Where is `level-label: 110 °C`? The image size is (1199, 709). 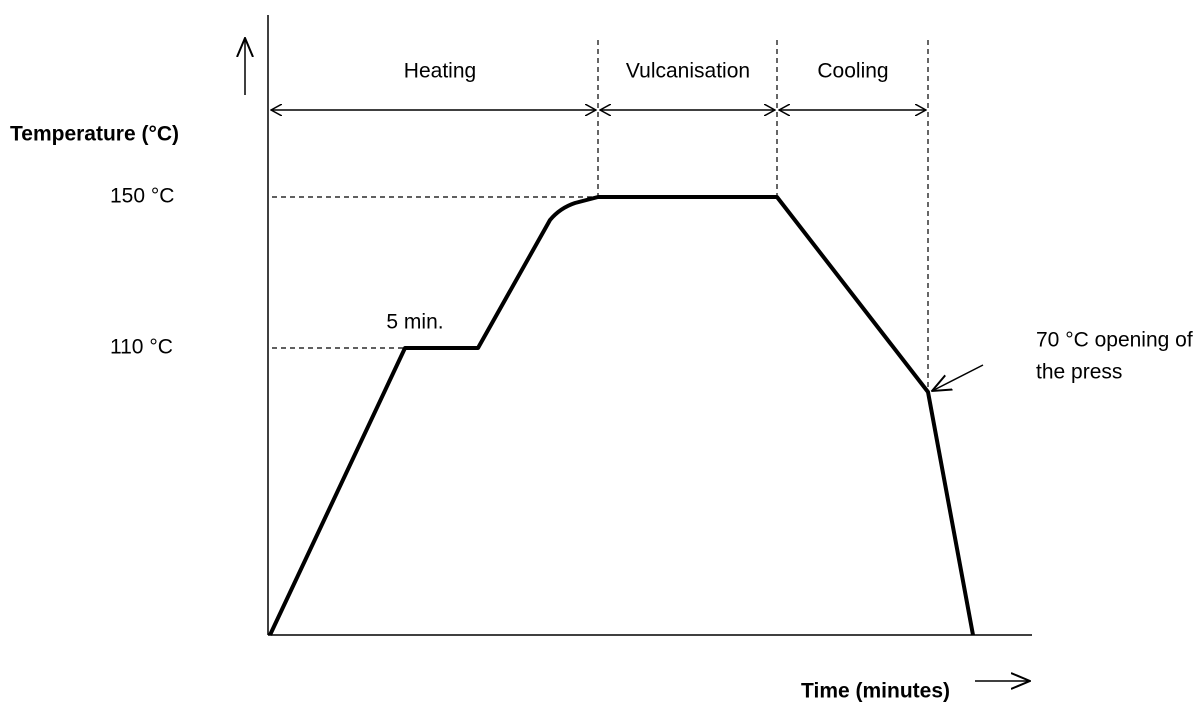
level-label: 110 °C is located at coordinates (141, 347).